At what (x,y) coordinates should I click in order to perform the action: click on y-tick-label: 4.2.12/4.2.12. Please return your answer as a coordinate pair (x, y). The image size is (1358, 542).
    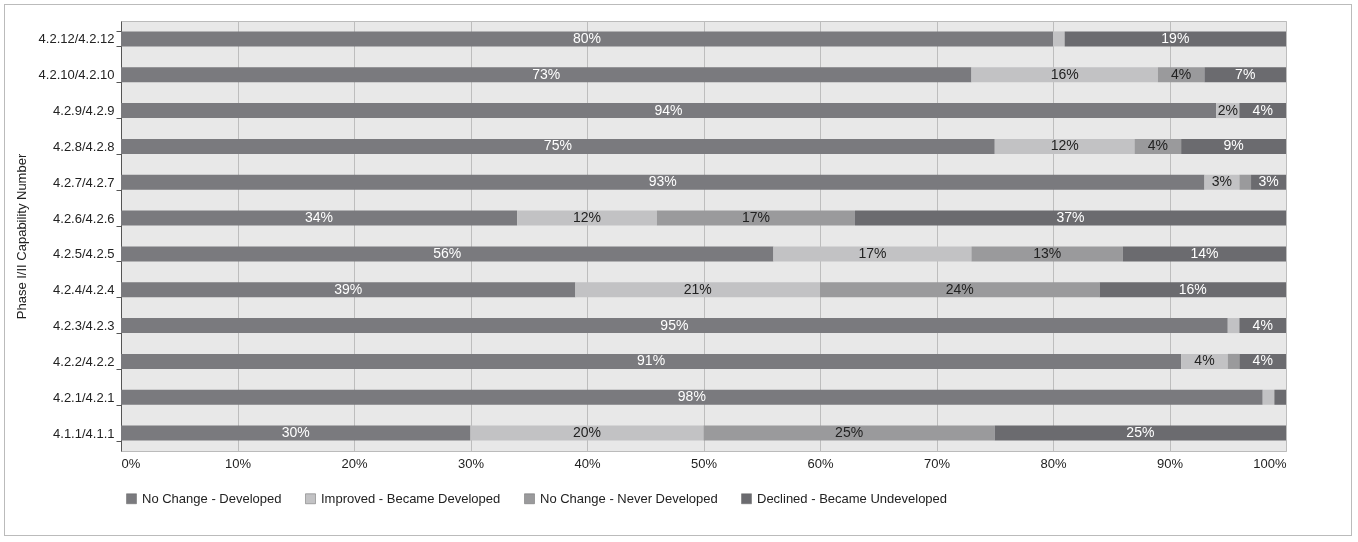
    Looking at the image, I should click on (76, 39).